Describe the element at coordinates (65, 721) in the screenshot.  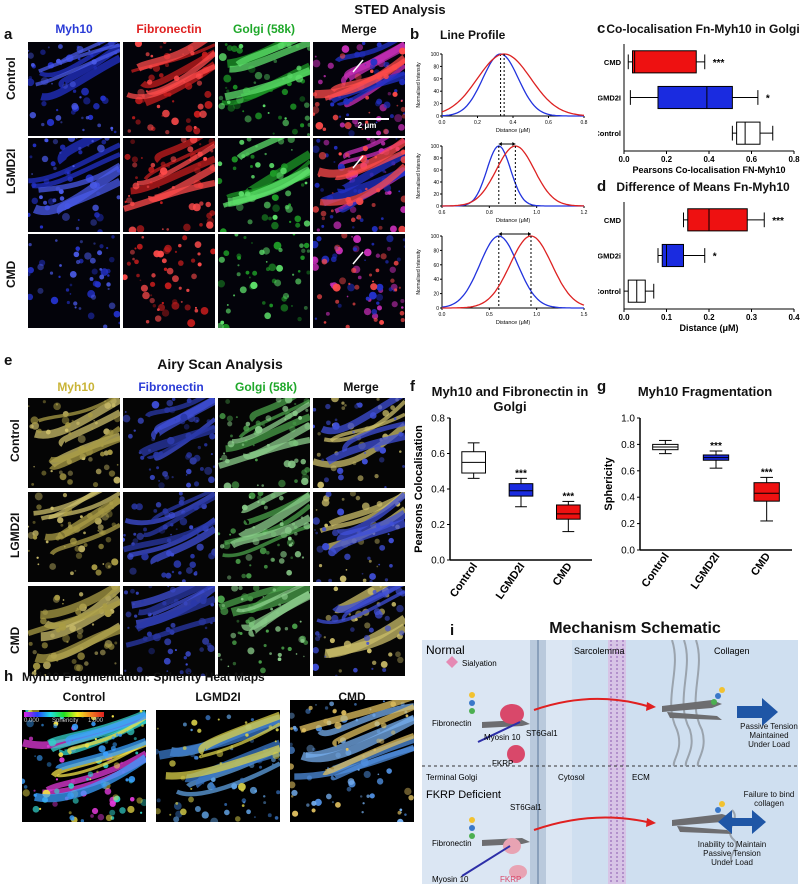
I see `colorbar-legend_label: Sphericity` at that location.